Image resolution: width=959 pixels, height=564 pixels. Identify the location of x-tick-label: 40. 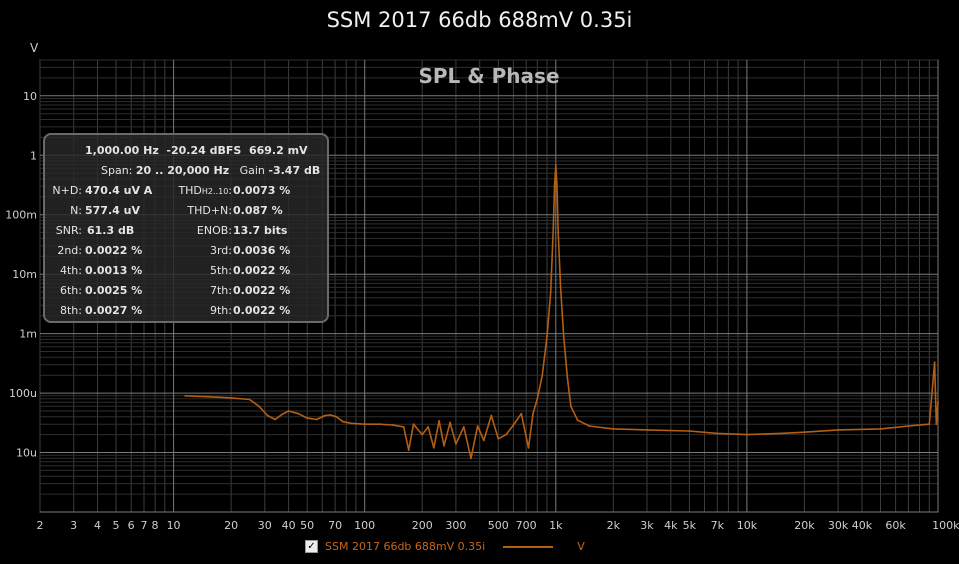
(289, 525).